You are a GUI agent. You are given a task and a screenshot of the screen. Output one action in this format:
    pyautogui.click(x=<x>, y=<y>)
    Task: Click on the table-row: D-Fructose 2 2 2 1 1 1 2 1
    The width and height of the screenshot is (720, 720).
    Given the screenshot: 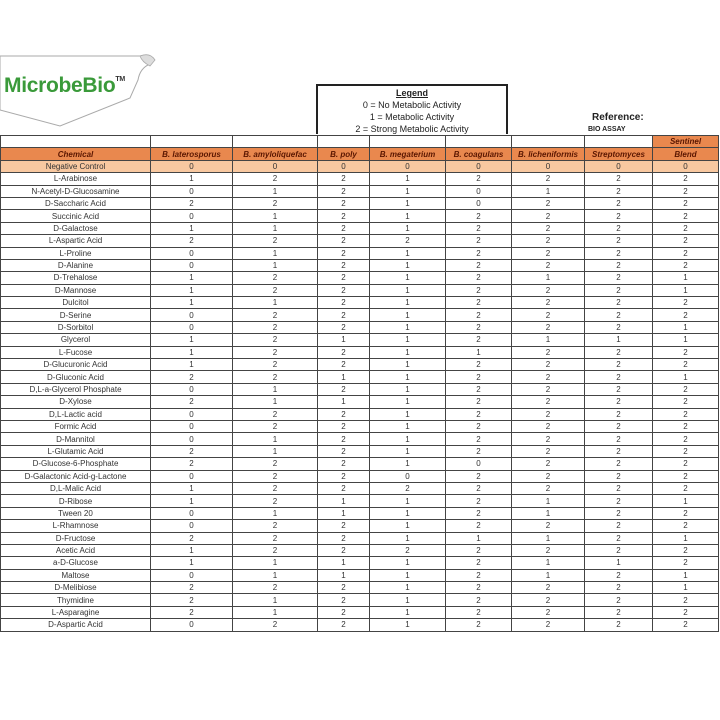 What is the action you would take?
    pyautogui.click(x=359, y=538)
    